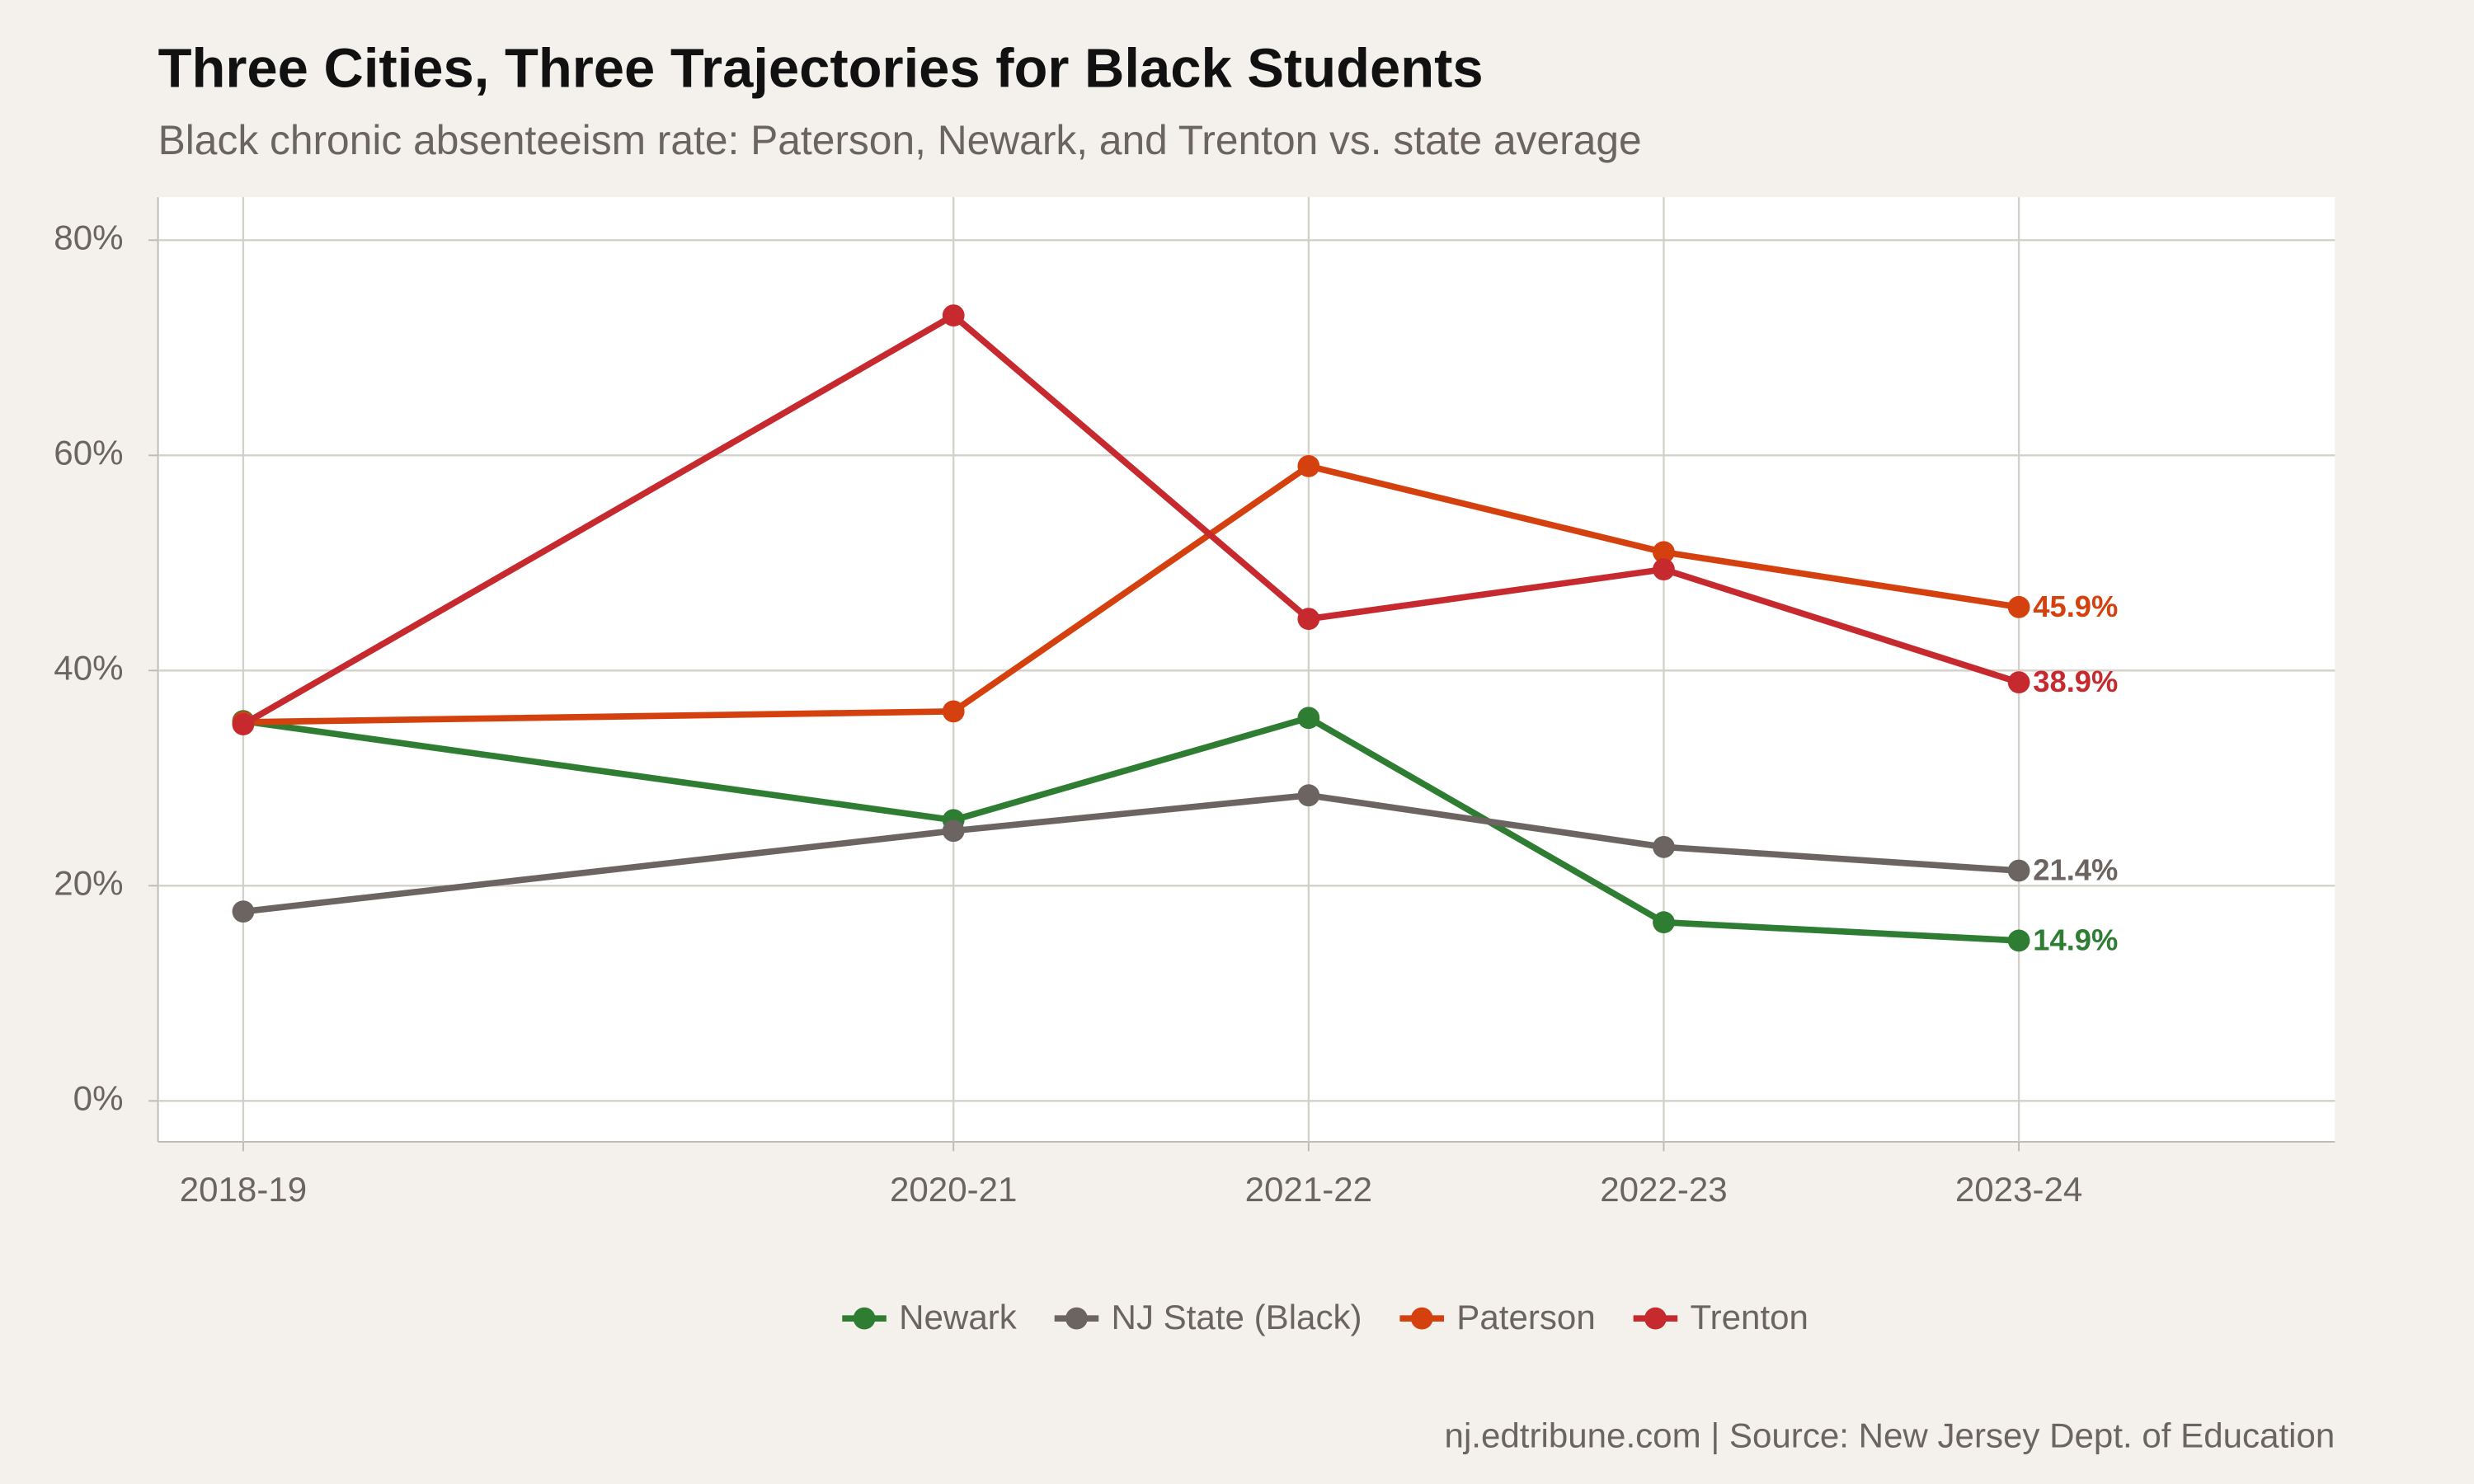 The image size is (2474, 1484). What do you see at coordinates (88, 667) in the screenshot?
I see `y-tick-label: 40%` at bounding box center [88, 667].